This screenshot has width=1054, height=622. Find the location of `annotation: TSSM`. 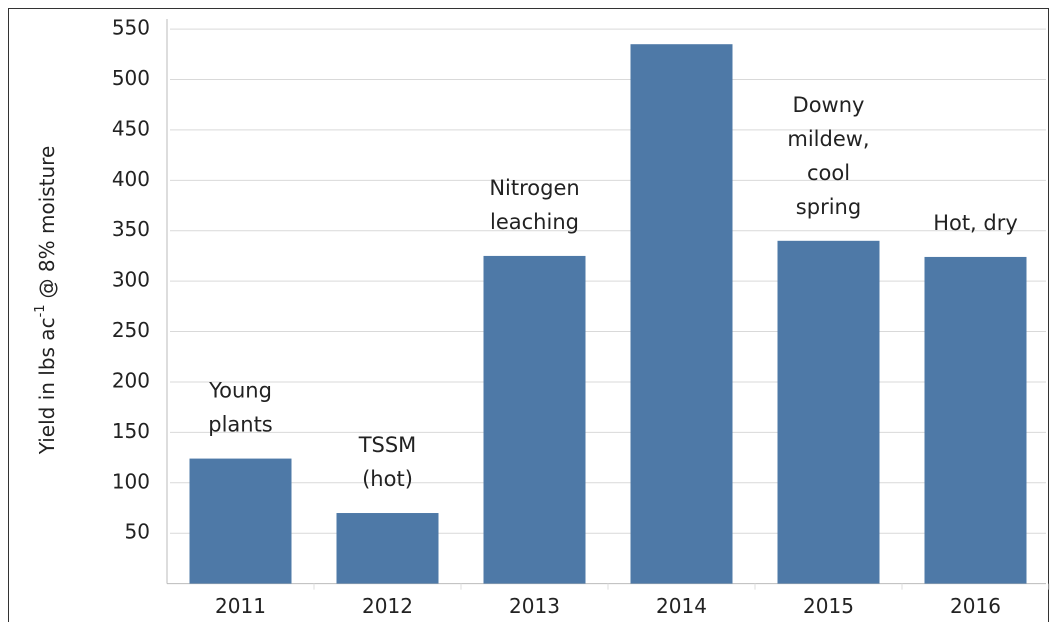

annotation: TSSM is located at coordinates (387, 445).